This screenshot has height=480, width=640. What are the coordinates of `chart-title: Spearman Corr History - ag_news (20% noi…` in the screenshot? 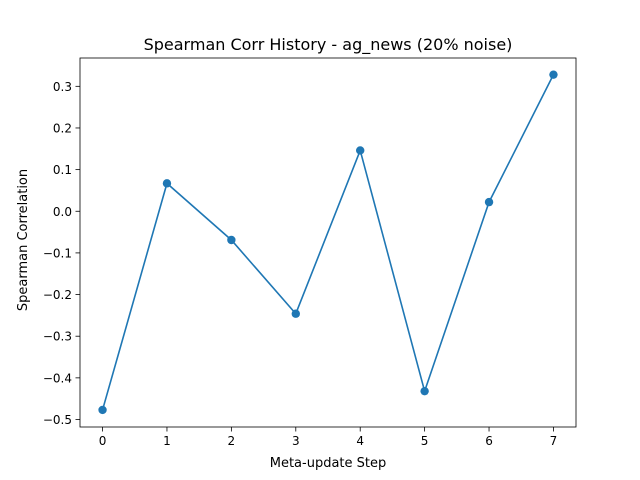 It's located at (328, 45).